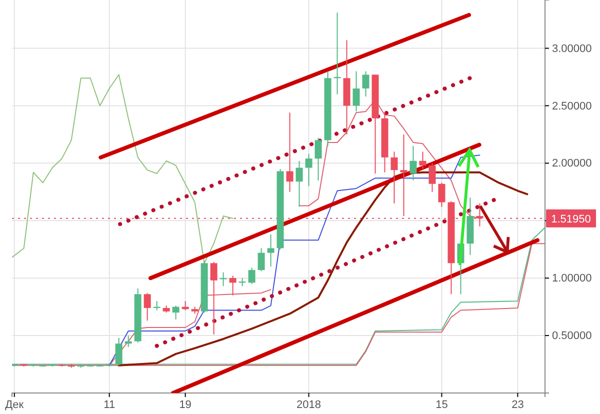  I want to click on y-tick-label: 0.50000, so click(572, 336).